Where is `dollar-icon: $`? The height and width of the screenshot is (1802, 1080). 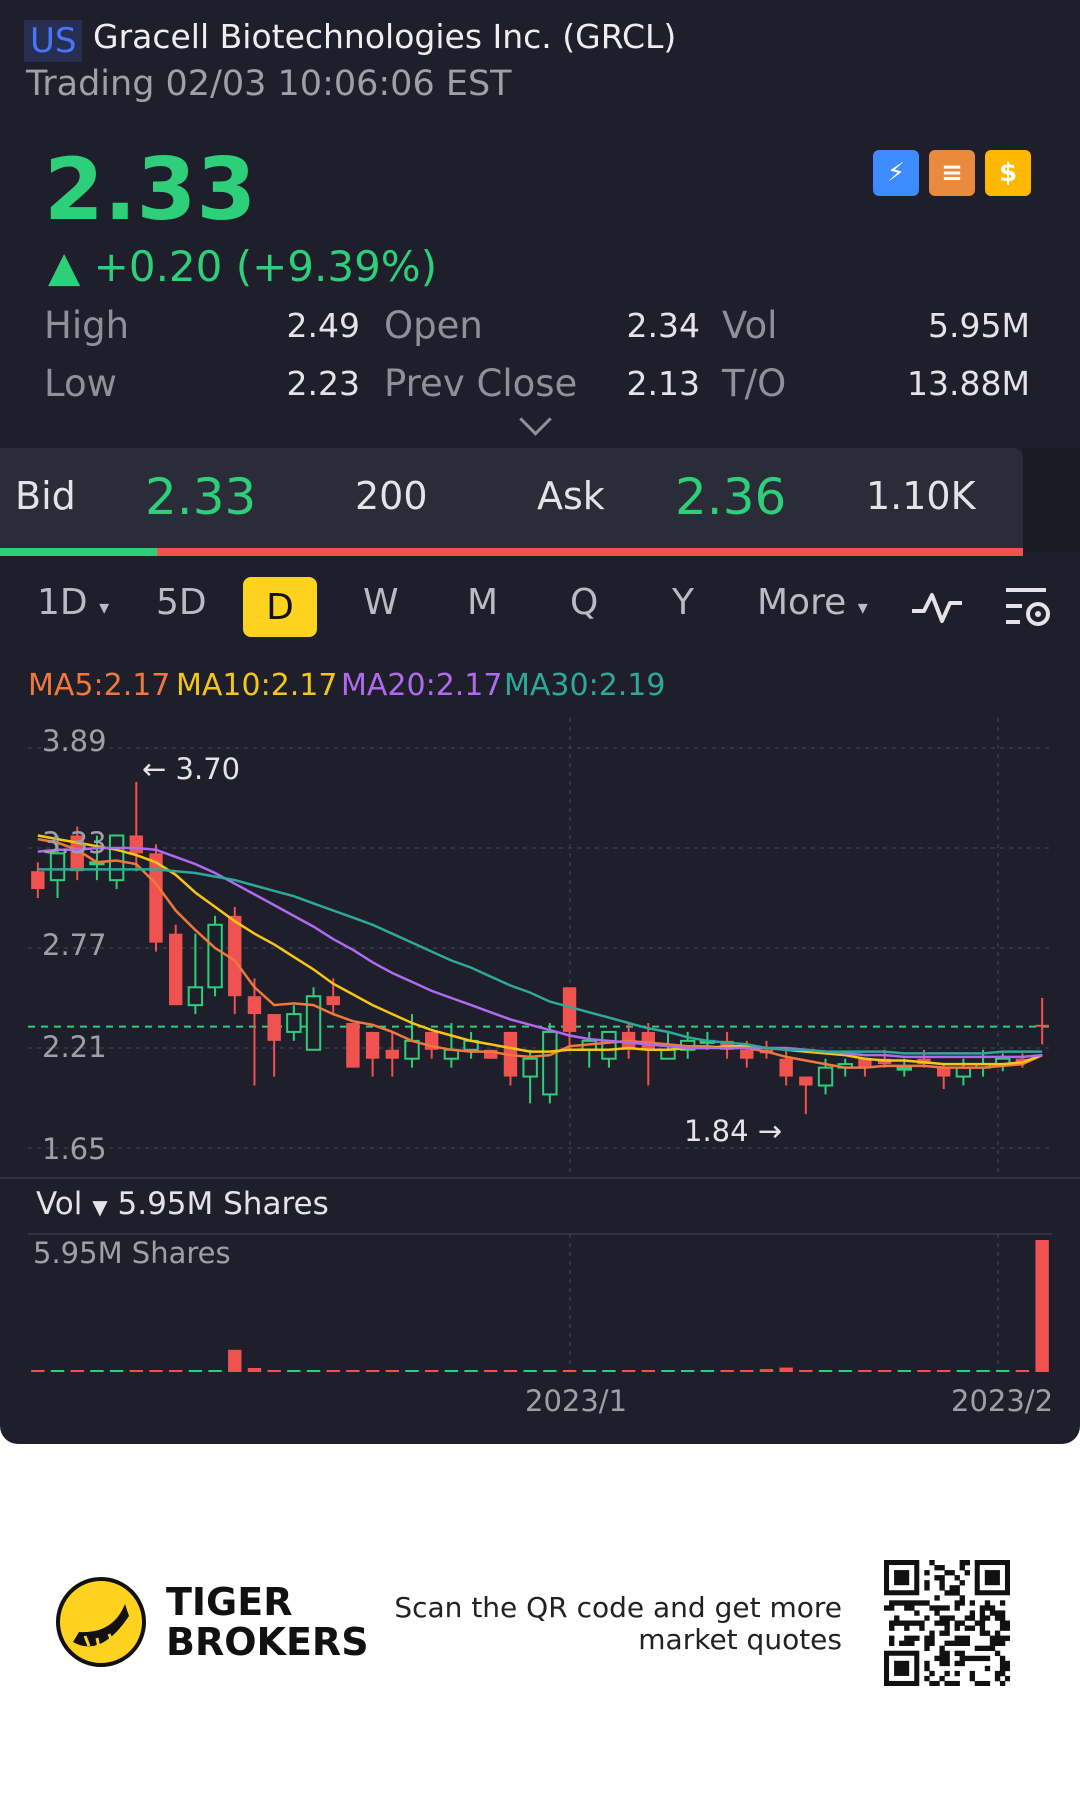
dollar-icon: $ is located at coordinates (1008, 173).